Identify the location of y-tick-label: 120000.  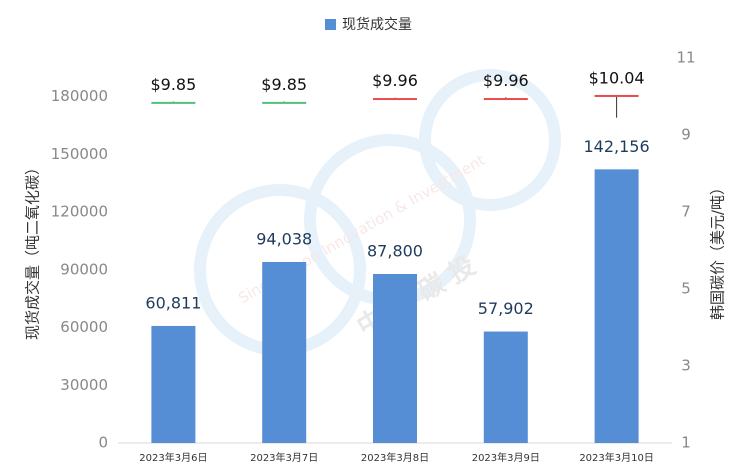
(79, 212).